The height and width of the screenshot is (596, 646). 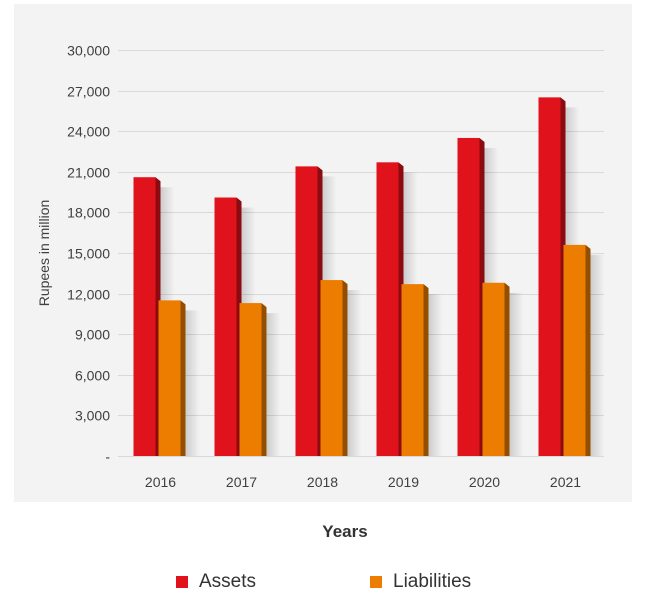 What do you see at coordinates (484, 482) in the screenshot?
I see `x-tick-label: 2020` at bounding box center [484, 482].